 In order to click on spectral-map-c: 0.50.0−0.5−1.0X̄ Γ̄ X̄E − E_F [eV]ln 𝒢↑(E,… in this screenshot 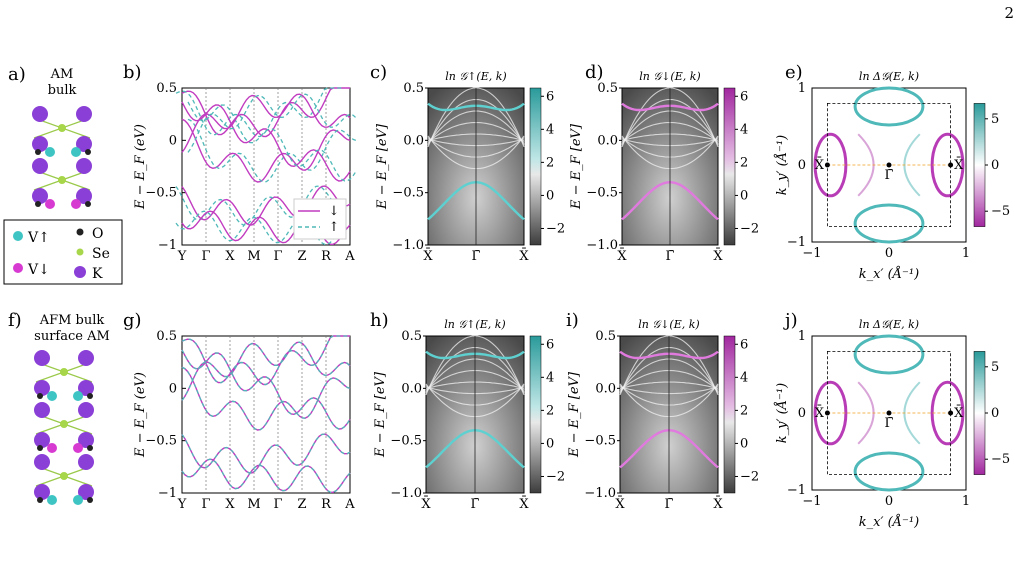, I will do `click(470, 167)`.